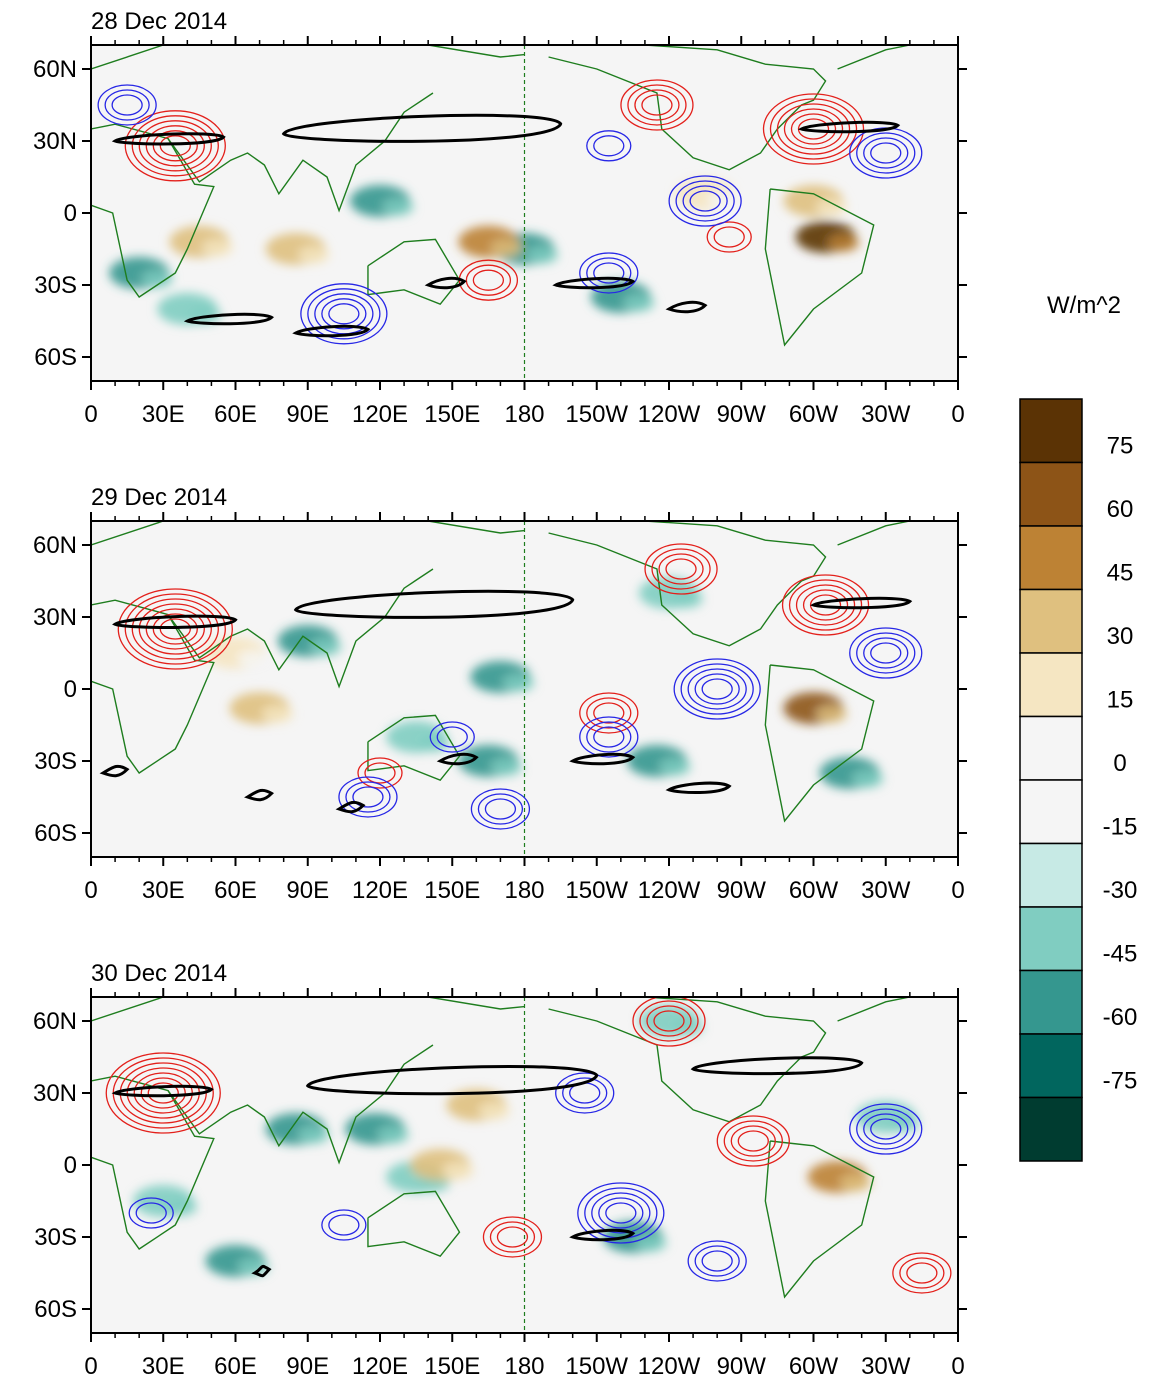  What do you see at coordinates (1120, 890) in the screenshot?
I see `colorbar-label: -30` at bounding box center [1120, 890].